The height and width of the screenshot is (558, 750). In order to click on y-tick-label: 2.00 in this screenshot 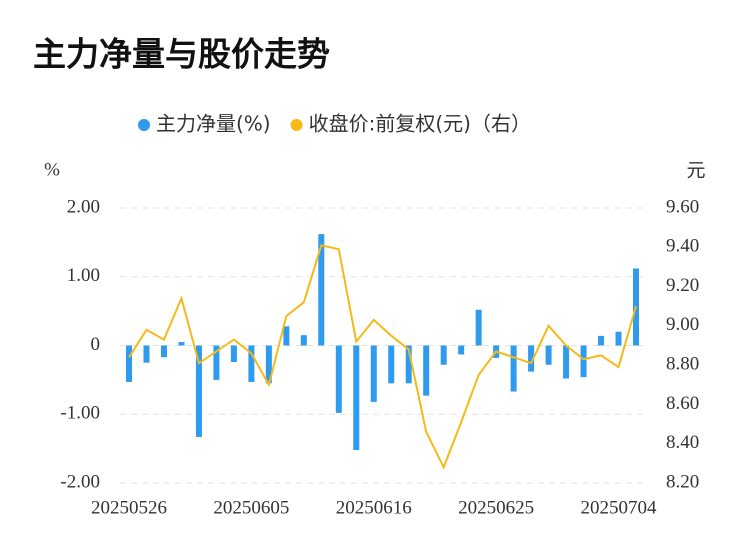, I will do `click(83, 206)`.